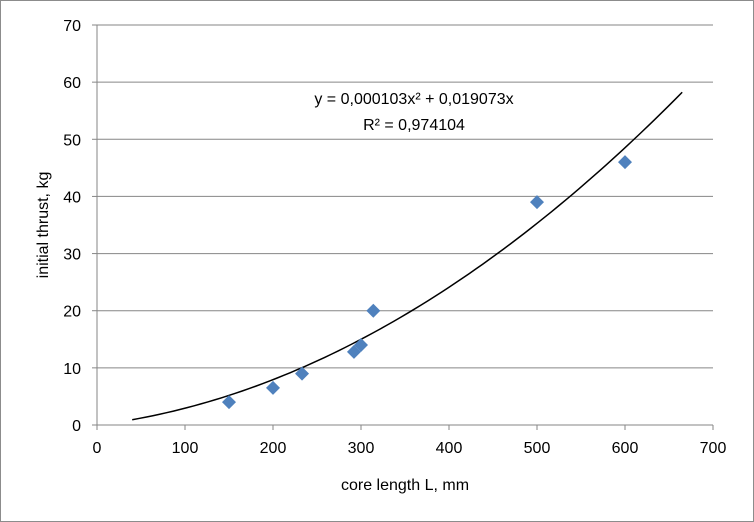 The image size is (754, 522). Describe the element at coordinates (72, 140) in the screenshot. I see `y-tick-label: 50` at that location.